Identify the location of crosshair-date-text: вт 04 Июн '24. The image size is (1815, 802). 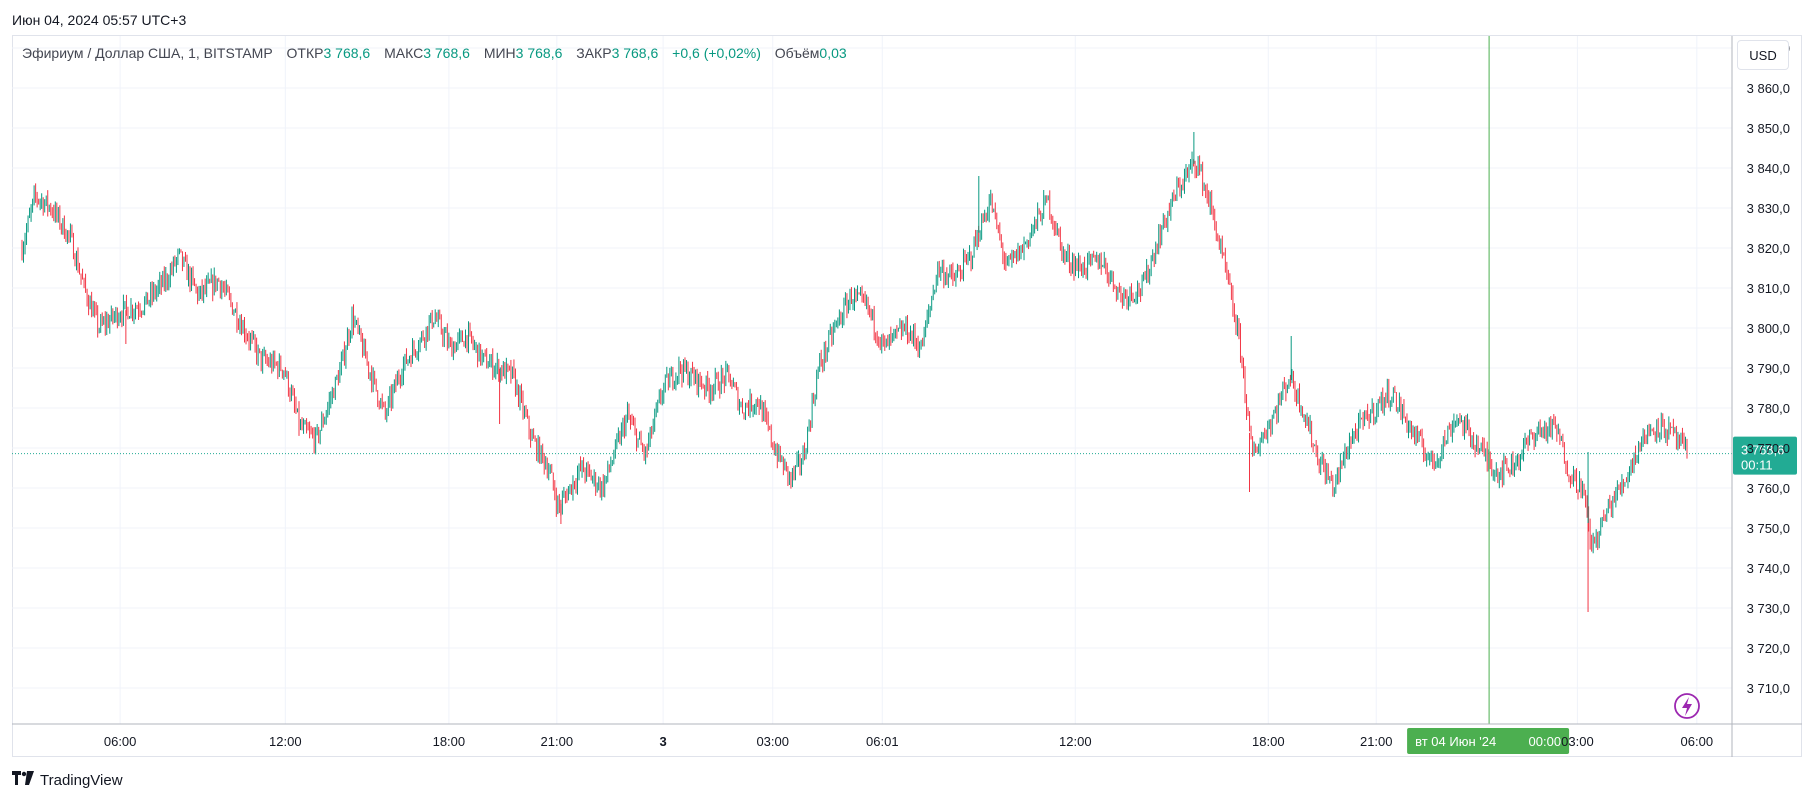
(1455, 741).